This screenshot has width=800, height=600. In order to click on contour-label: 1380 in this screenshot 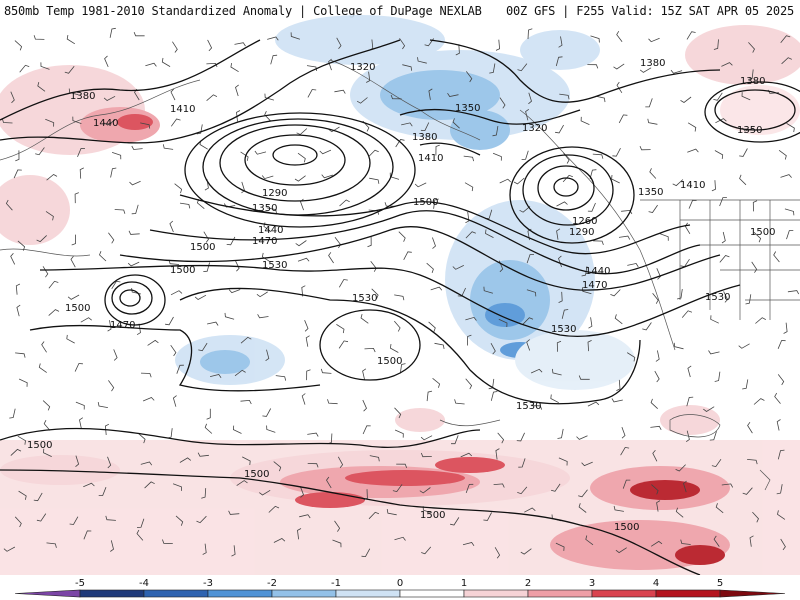, I will do `click(652, 63)`.